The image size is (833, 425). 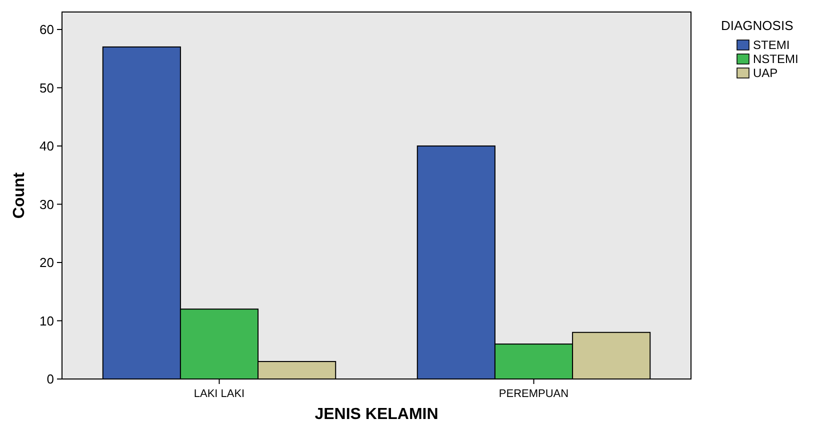 I want to click on y-tick-label: 50, so click(x=47, y=88).